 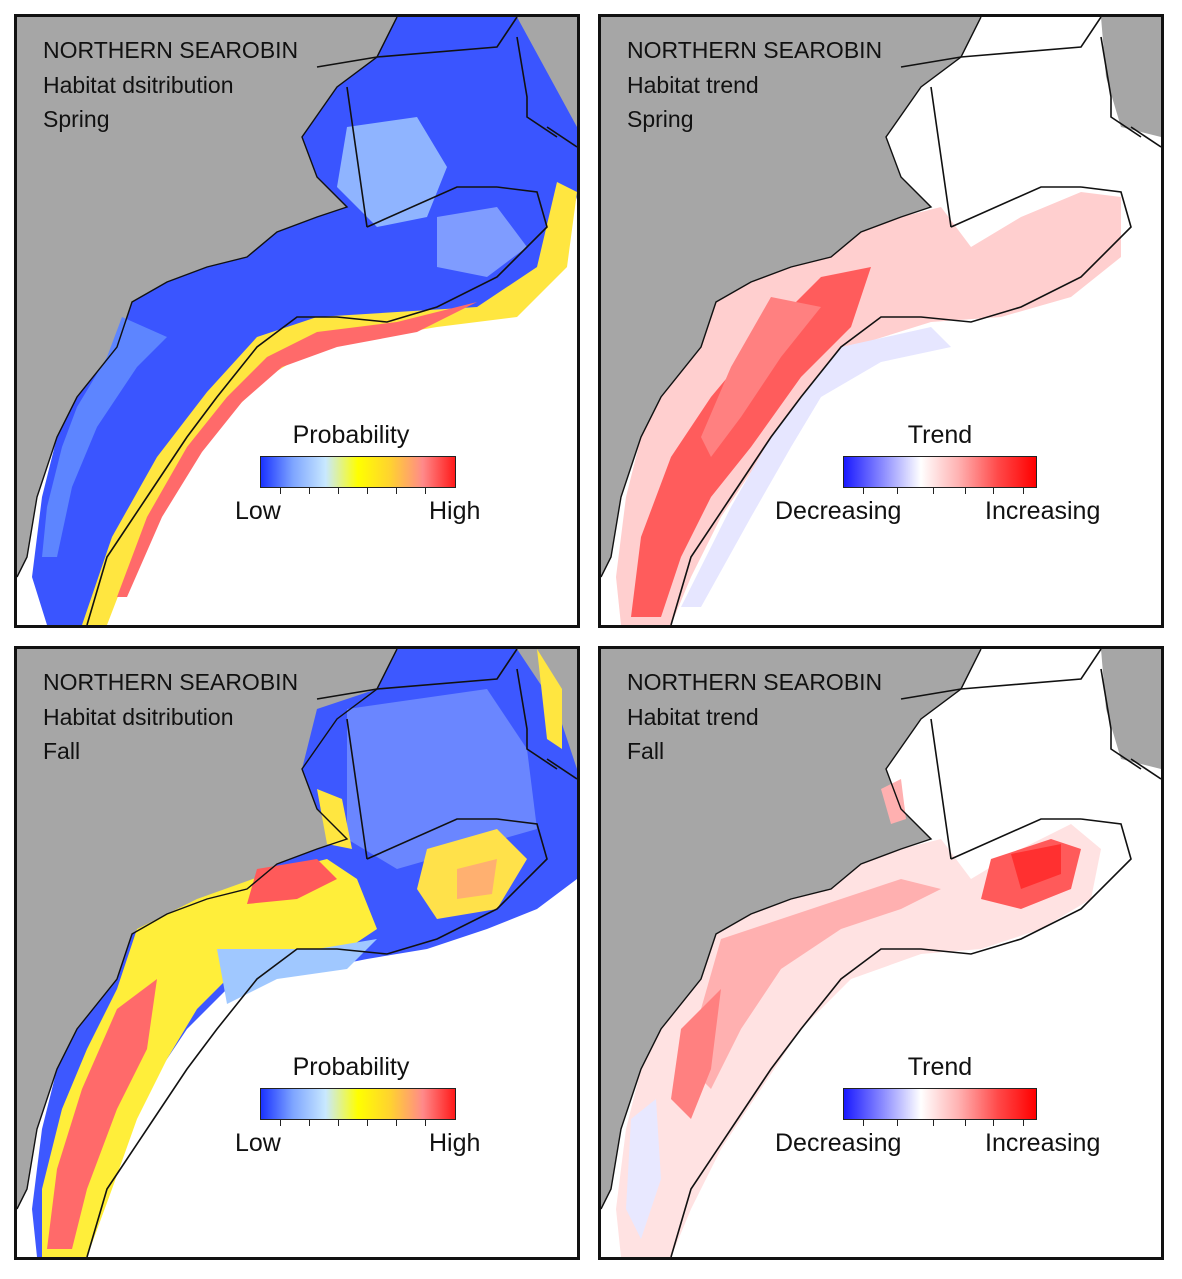 I want to click on panel-title-block: NORTHERN SEAROBIN Habitat trend Fall, so click(x=754, y=717).